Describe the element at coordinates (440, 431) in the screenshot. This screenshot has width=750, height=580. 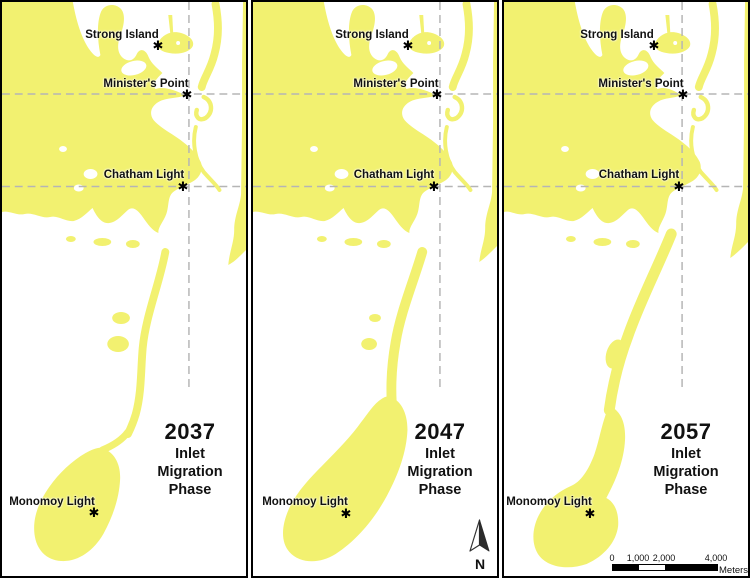
I see `year-text: 2047` at that location.